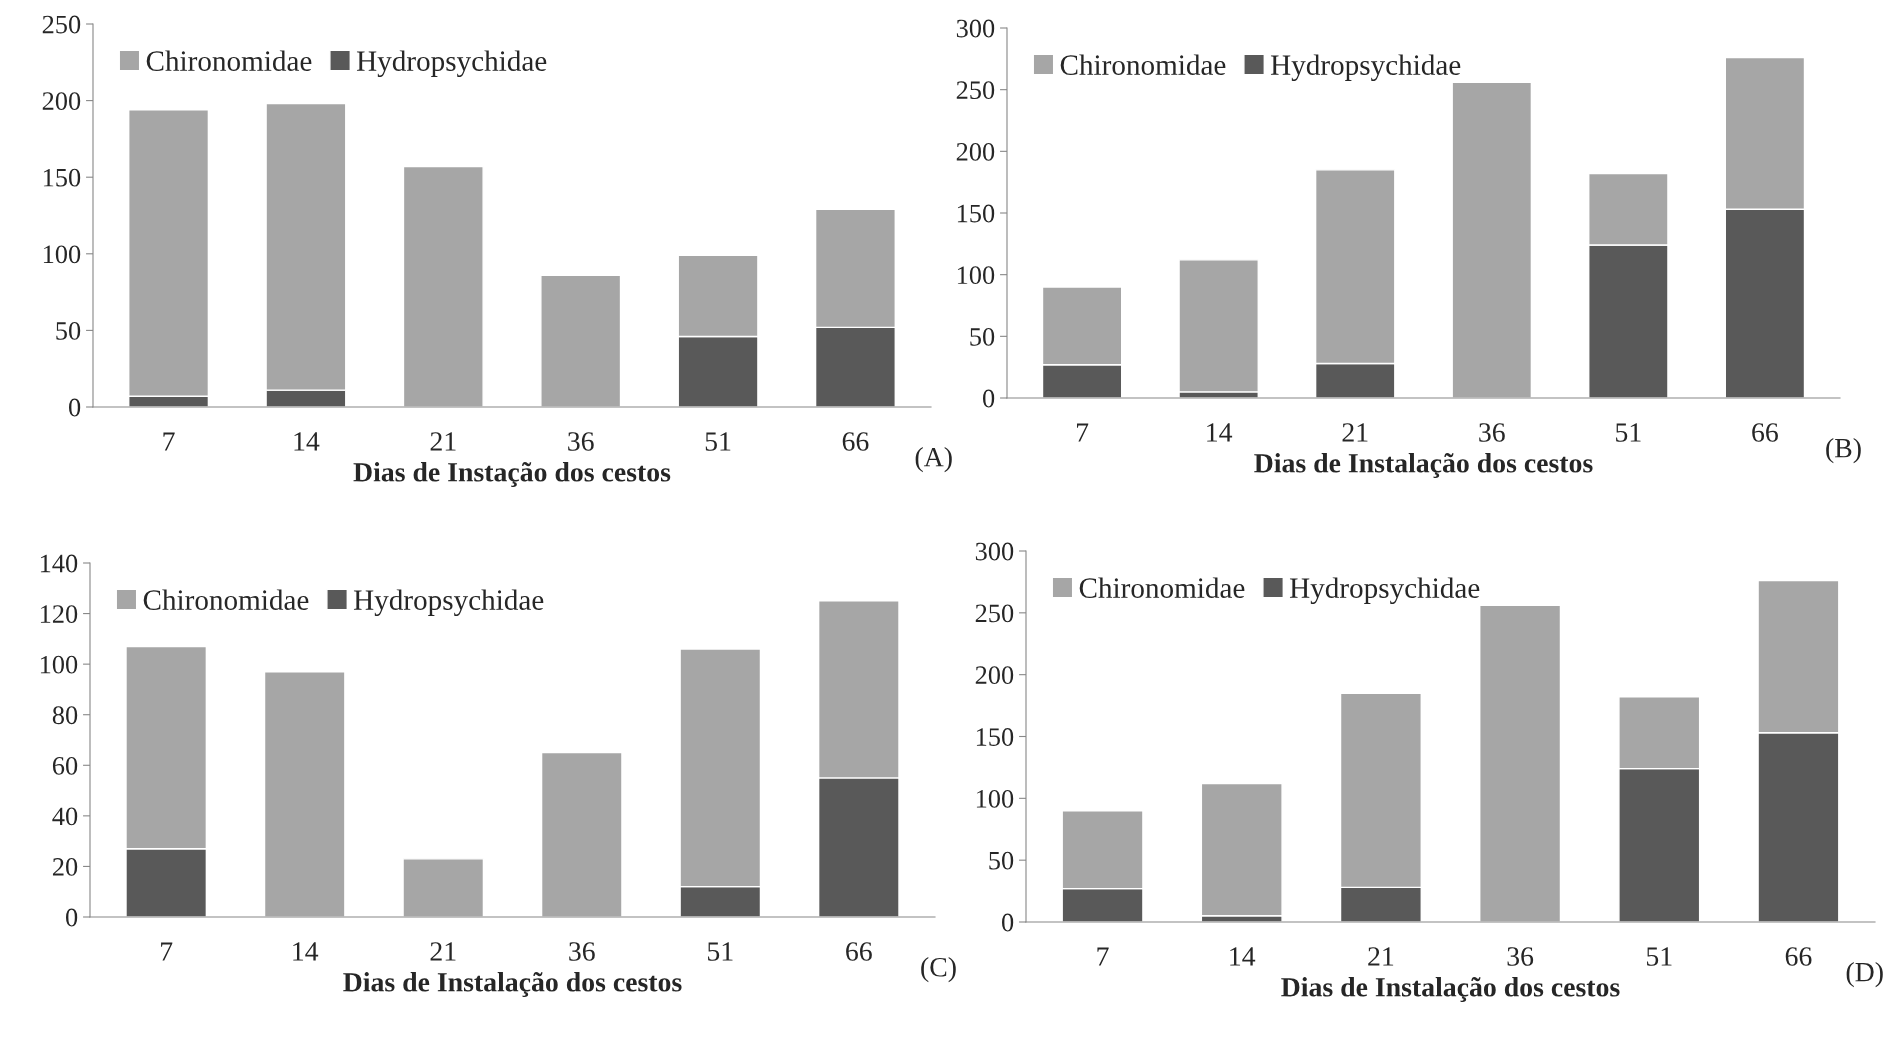 The height and width of the screenshot is (1039, 1890). Describe the element at coordinates (512, 475) in the screenshot. I see `x-axis-title: Dias de Instação dos cestos` at that location.